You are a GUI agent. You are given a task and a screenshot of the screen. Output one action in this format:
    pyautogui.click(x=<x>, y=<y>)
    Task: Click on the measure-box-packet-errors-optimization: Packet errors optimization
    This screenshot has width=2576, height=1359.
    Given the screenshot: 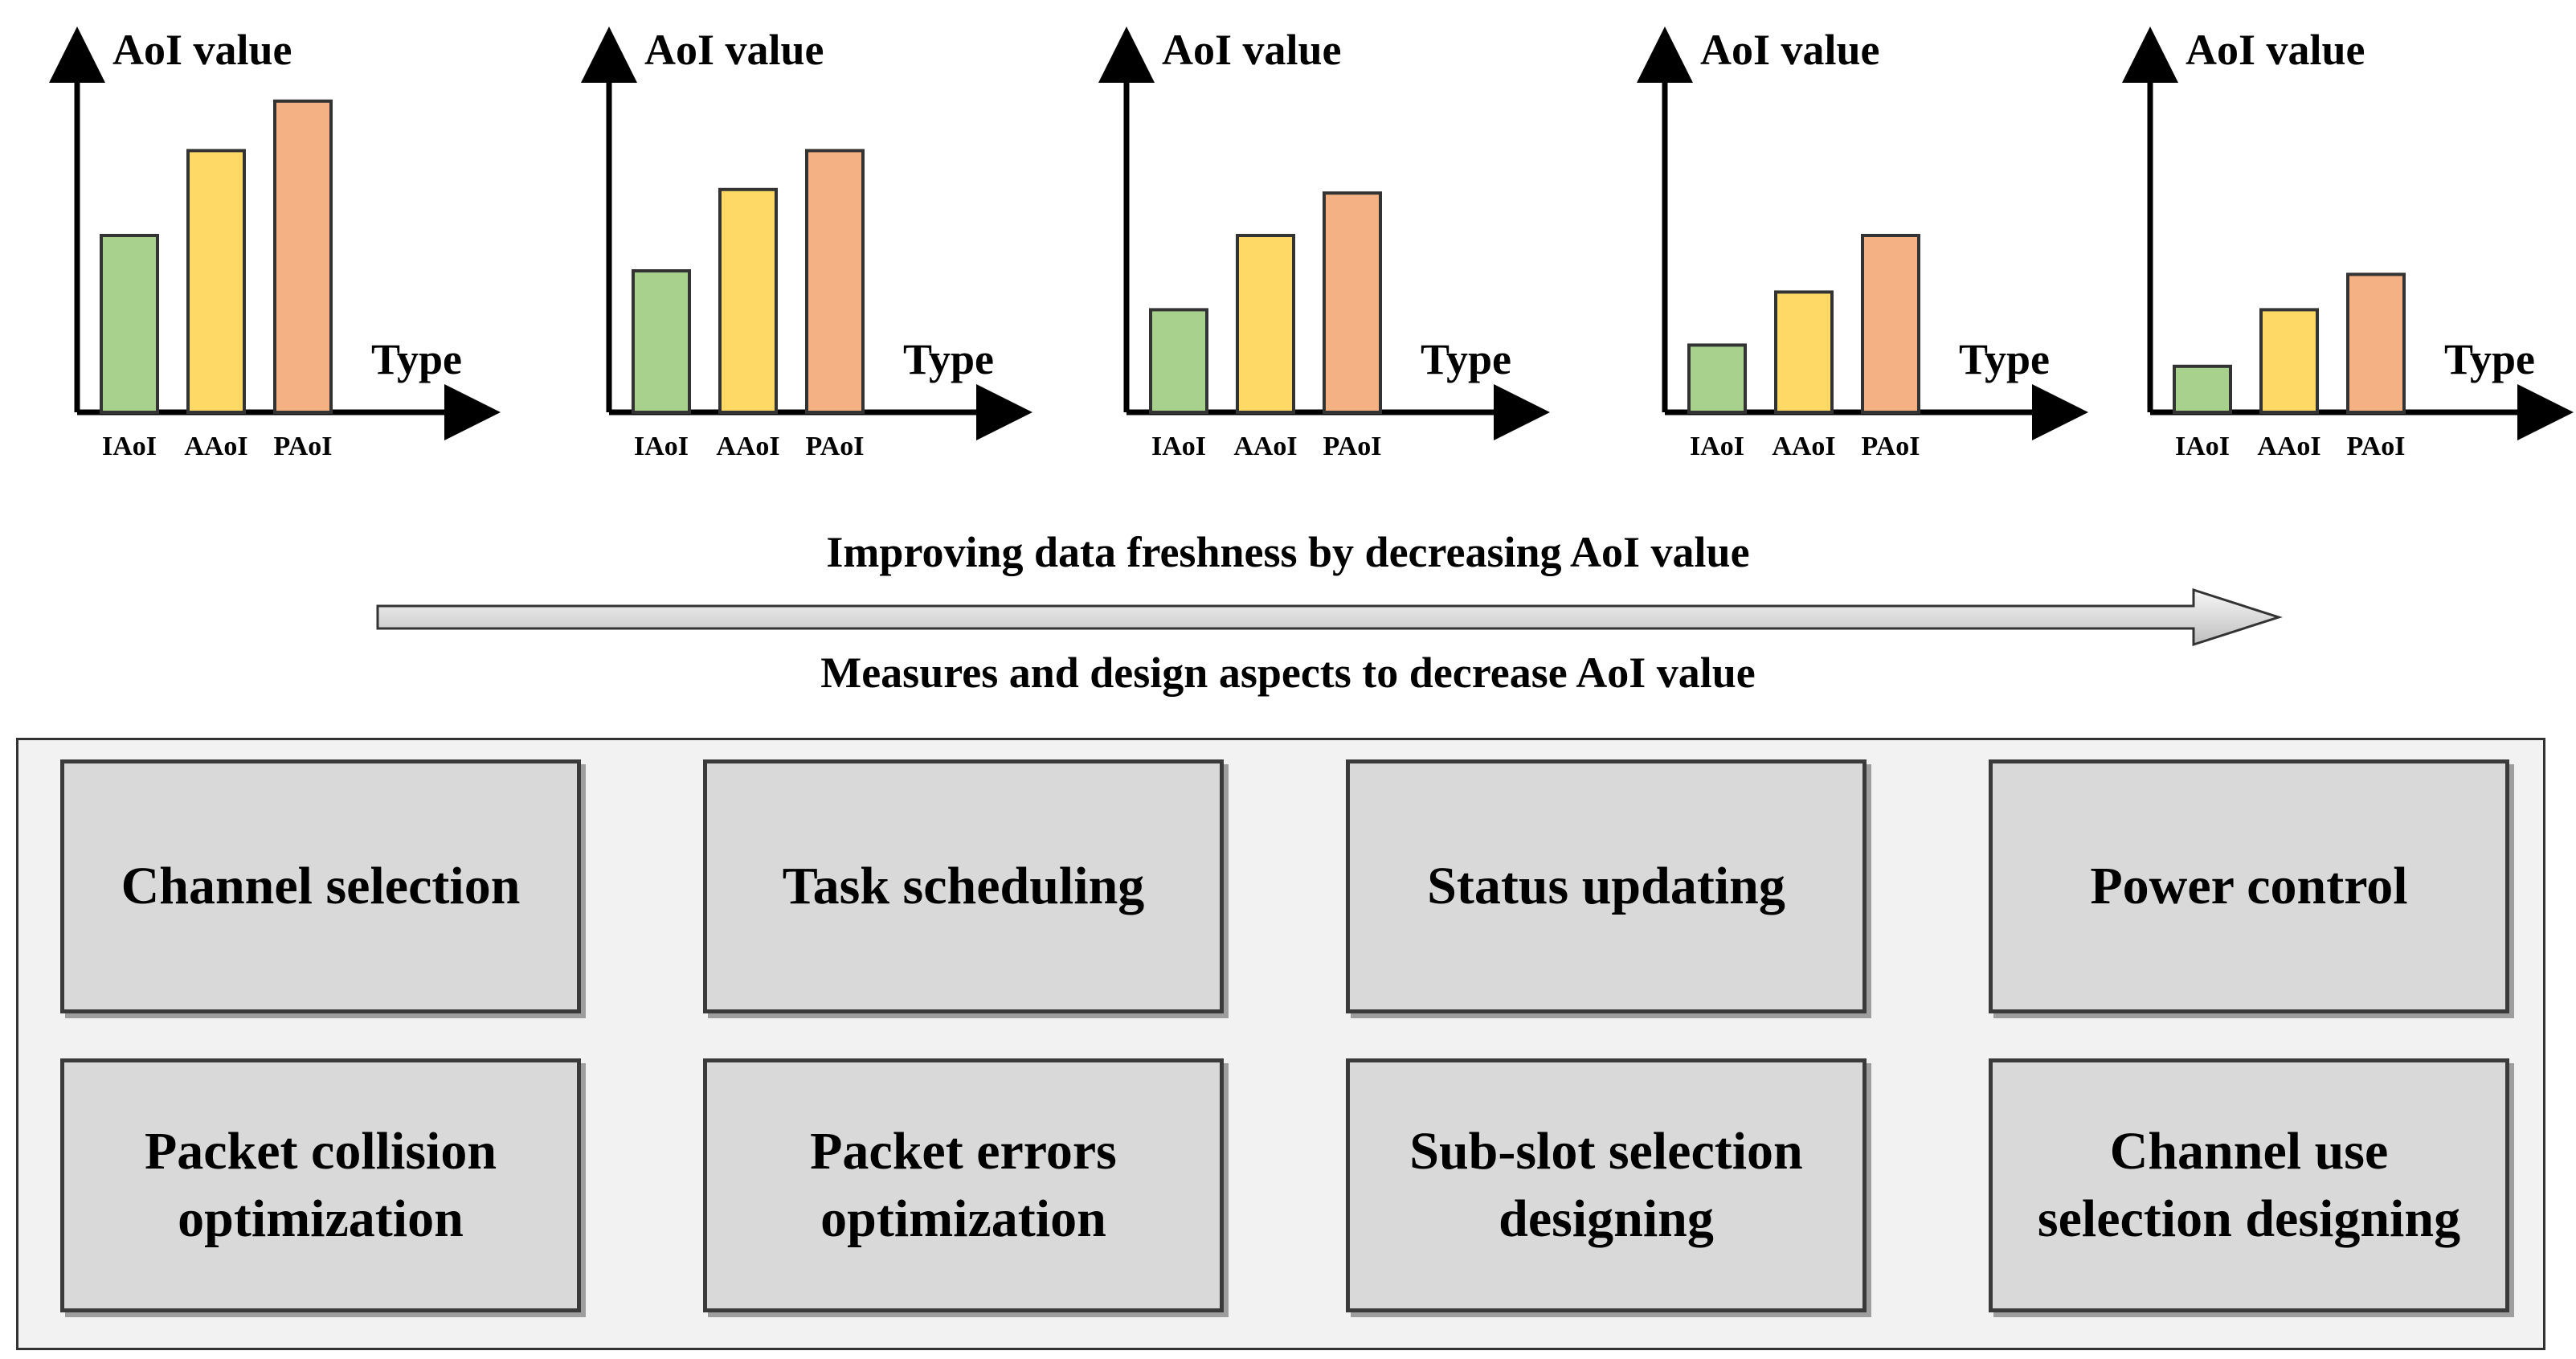 What is the action you would take?
    pyautogui.click(x=963, y=1185)
    